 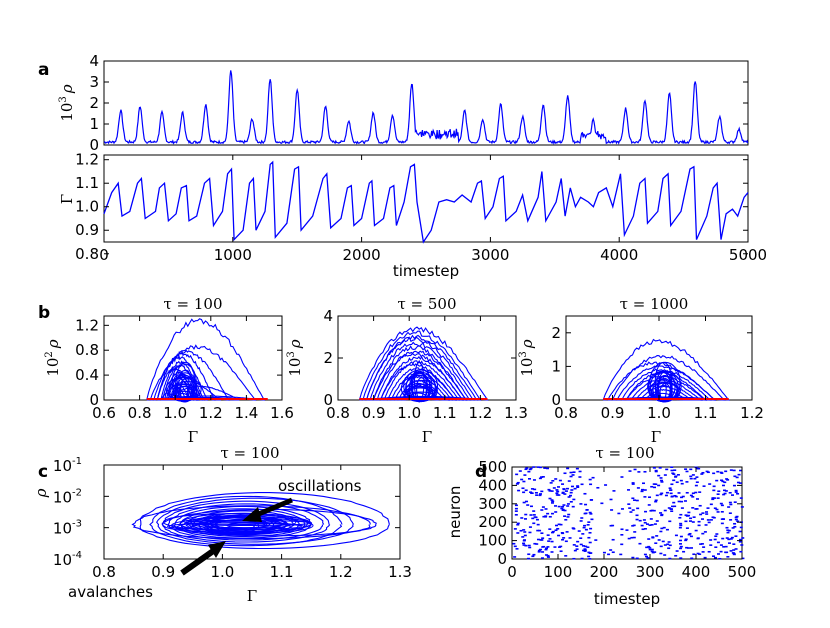 I want to click on d-ytick-label: 300, so click(x=492, y=504).